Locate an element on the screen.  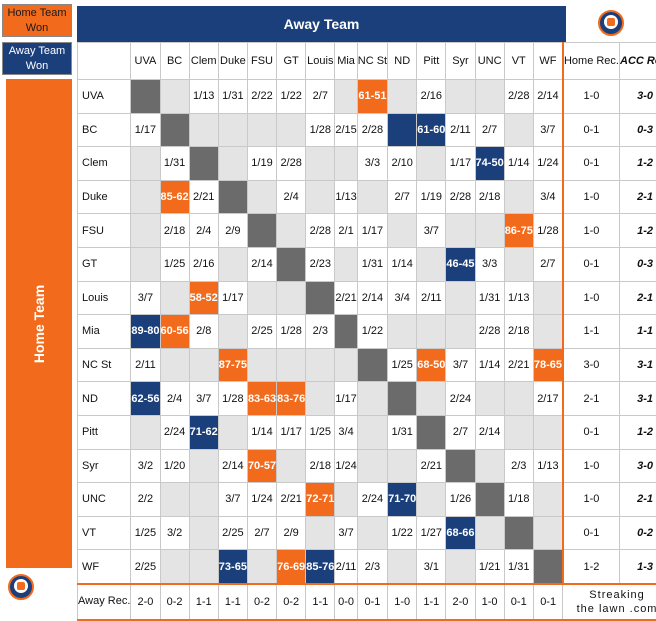
game-date-cell: 2/21 is located at coordinates (203, 197).